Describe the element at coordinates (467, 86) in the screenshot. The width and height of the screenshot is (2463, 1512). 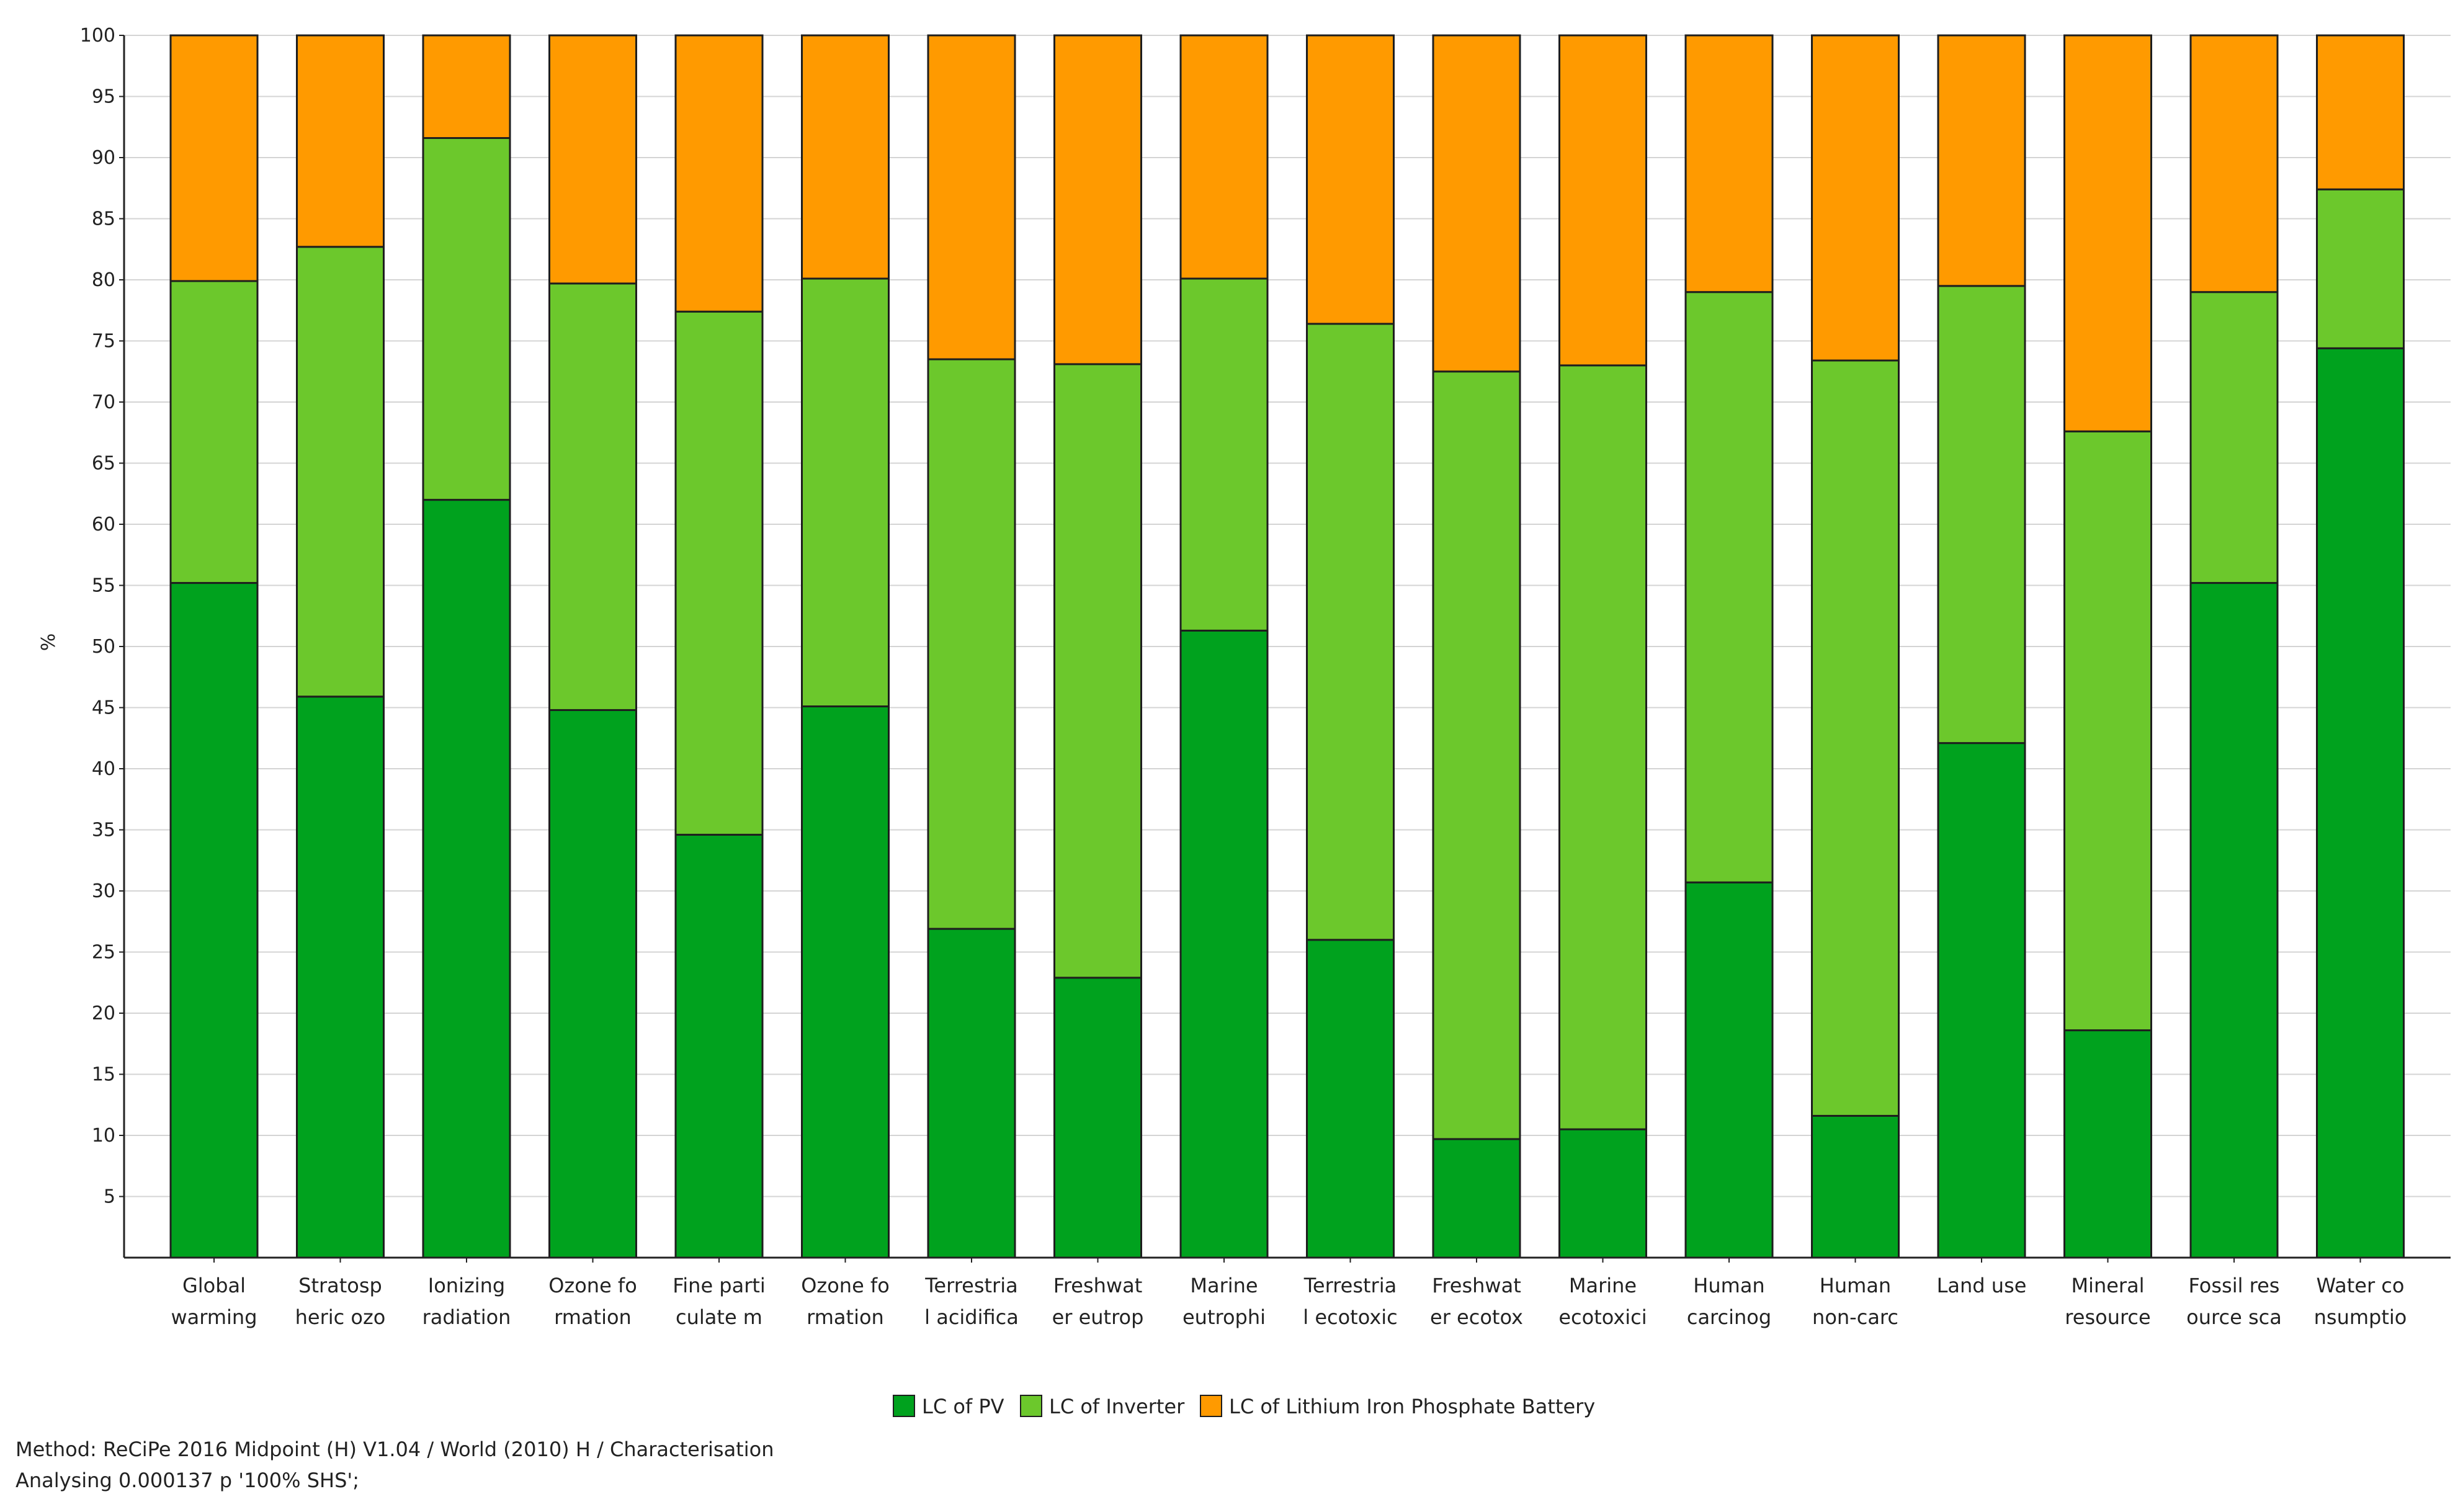
I see `bar-segment-s2-c2` at that location.